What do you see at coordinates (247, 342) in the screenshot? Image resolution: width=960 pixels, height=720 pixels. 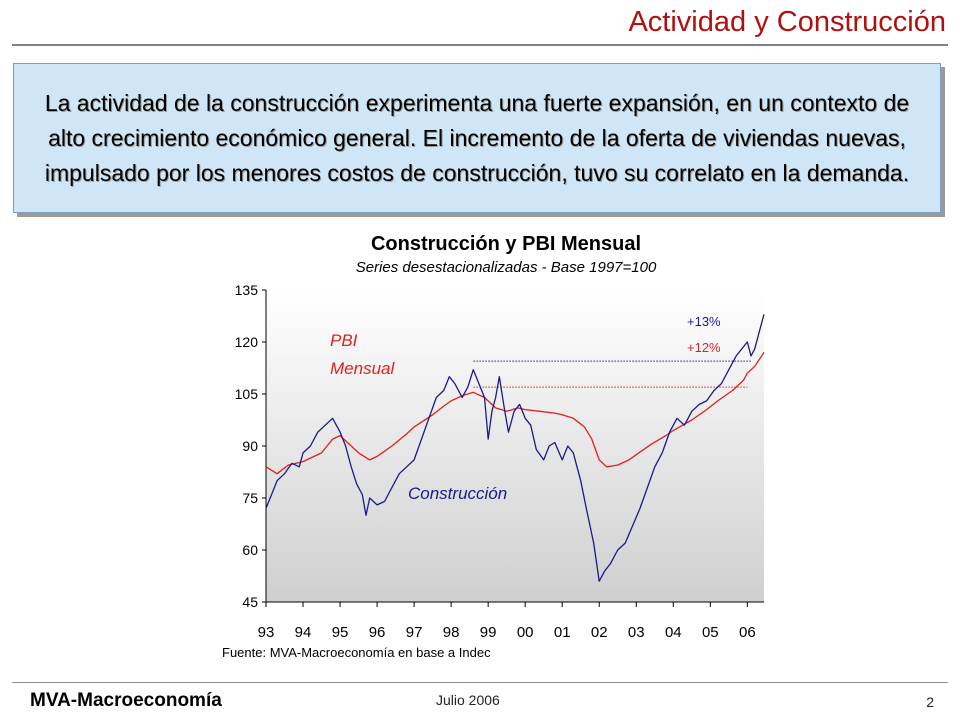 I see `y-tick-label: 120` at bounding box center [247, 342].